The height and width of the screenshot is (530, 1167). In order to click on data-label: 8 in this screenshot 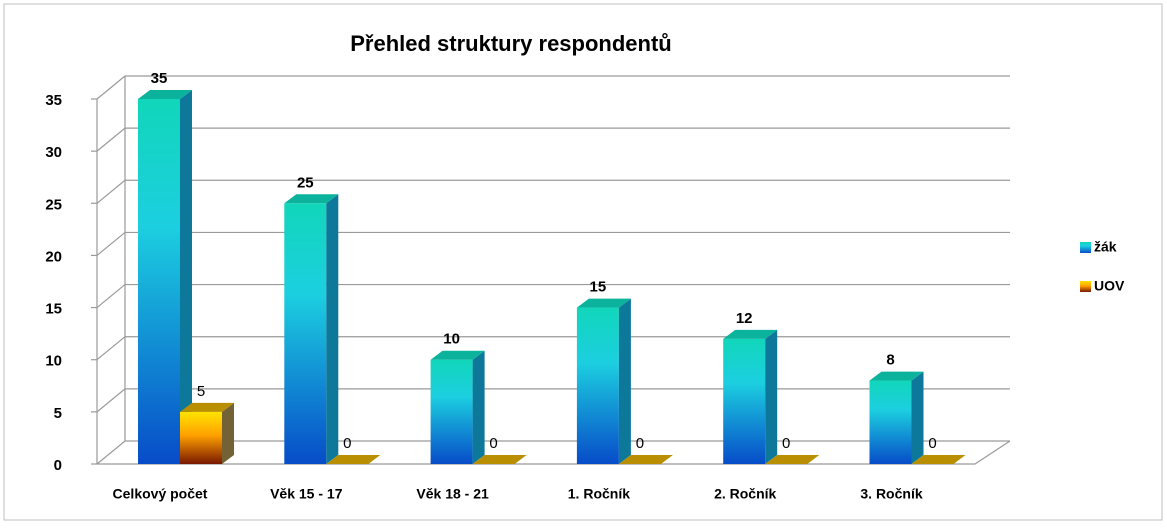, I will do `click(890, 360)`.